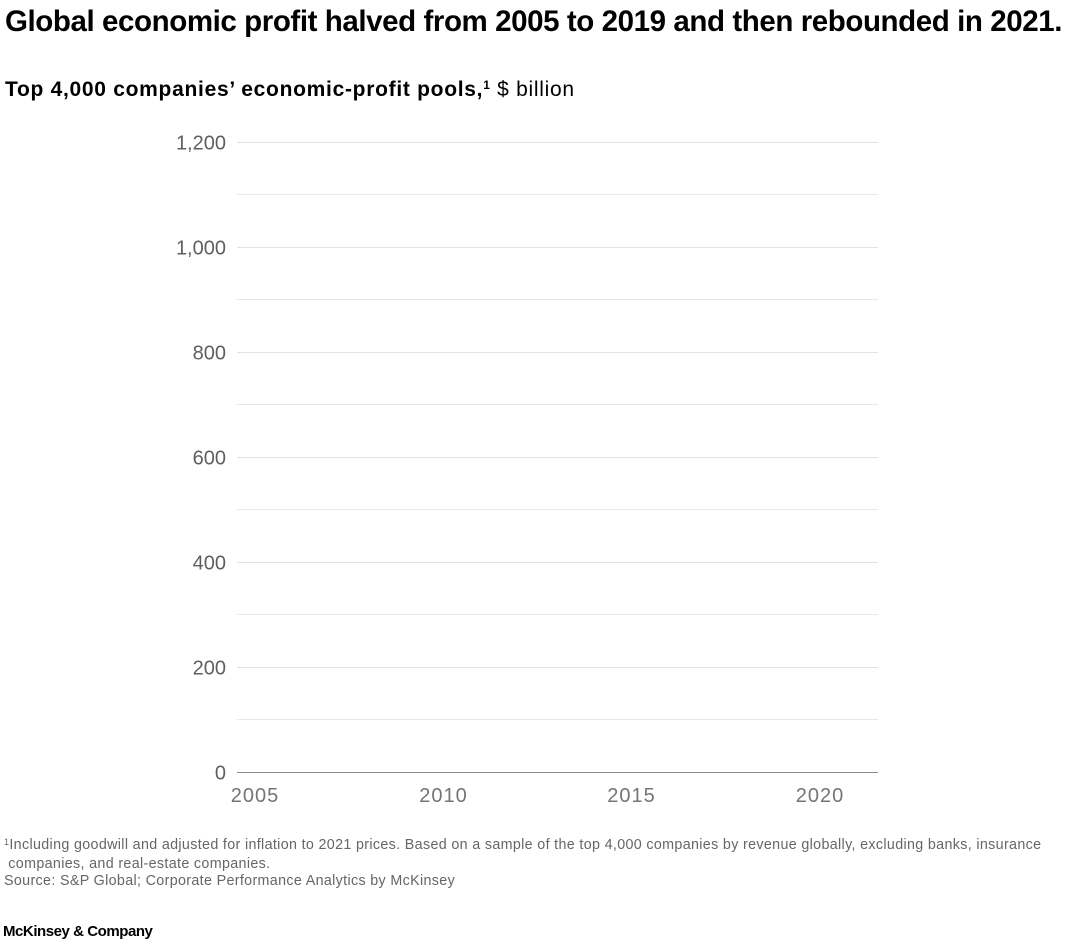 This screenshot has height=948, width=1080. Describe the element at coordinates (220, 774) in the screenshot. I see `svg-text: 0` at that location.